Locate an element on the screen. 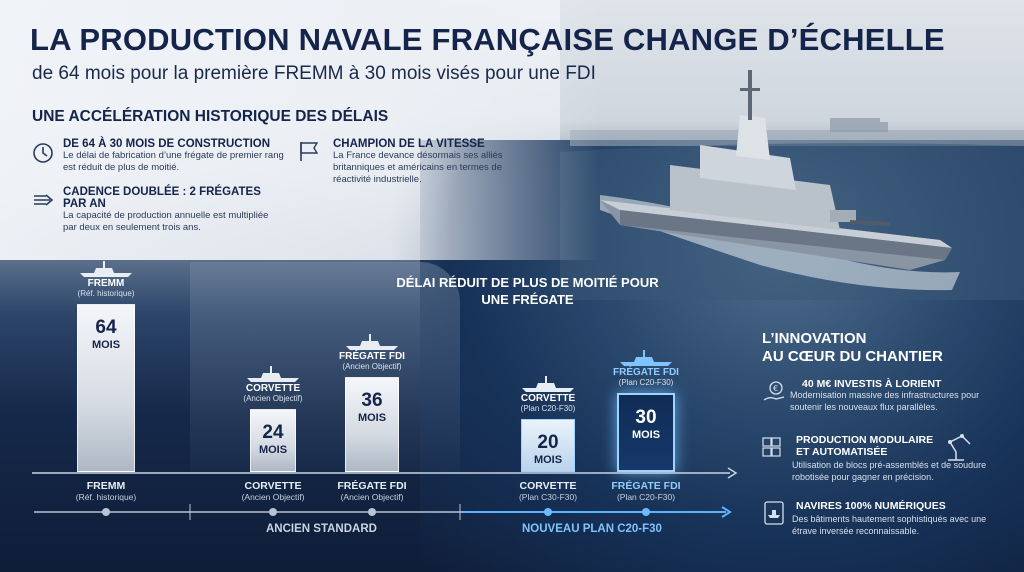  innovation-title-line: L’INNOVATION is located at coordinates (814, 338).